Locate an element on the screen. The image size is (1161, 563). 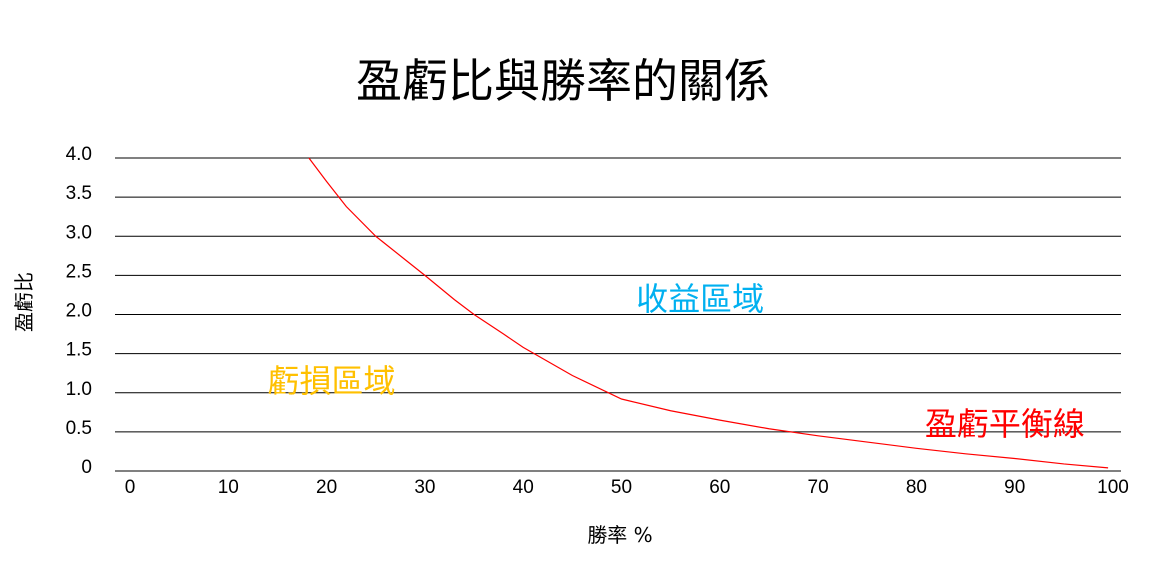
chart-title: 盈虧比與勝率的關係 is located at coordinates (563, 81).